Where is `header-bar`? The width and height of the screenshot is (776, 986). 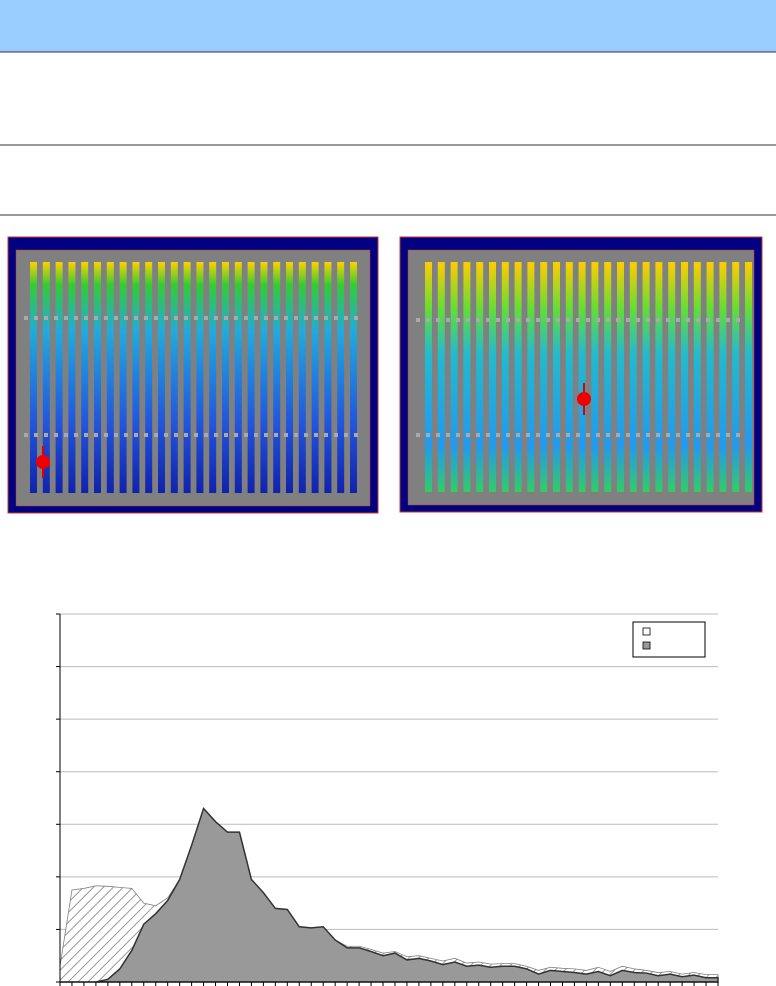
header-bar is located at coordinates (388, 26).